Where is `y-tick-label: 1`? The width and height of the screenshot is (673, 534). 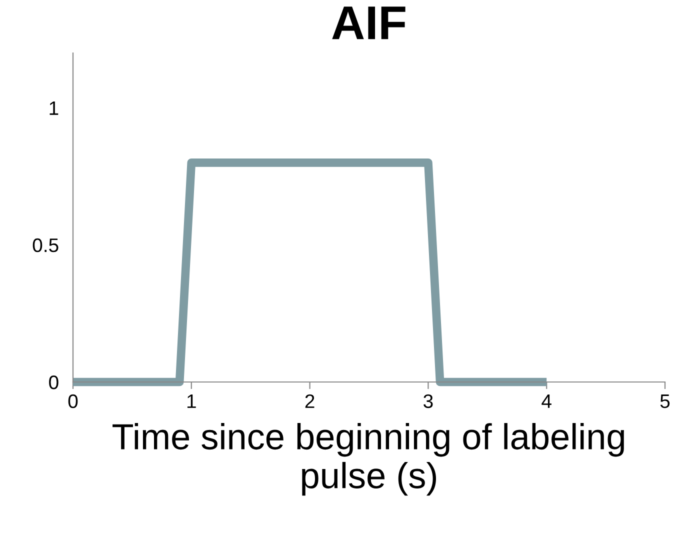
y-tick-label: 1 is located at coordinates (54, 108).